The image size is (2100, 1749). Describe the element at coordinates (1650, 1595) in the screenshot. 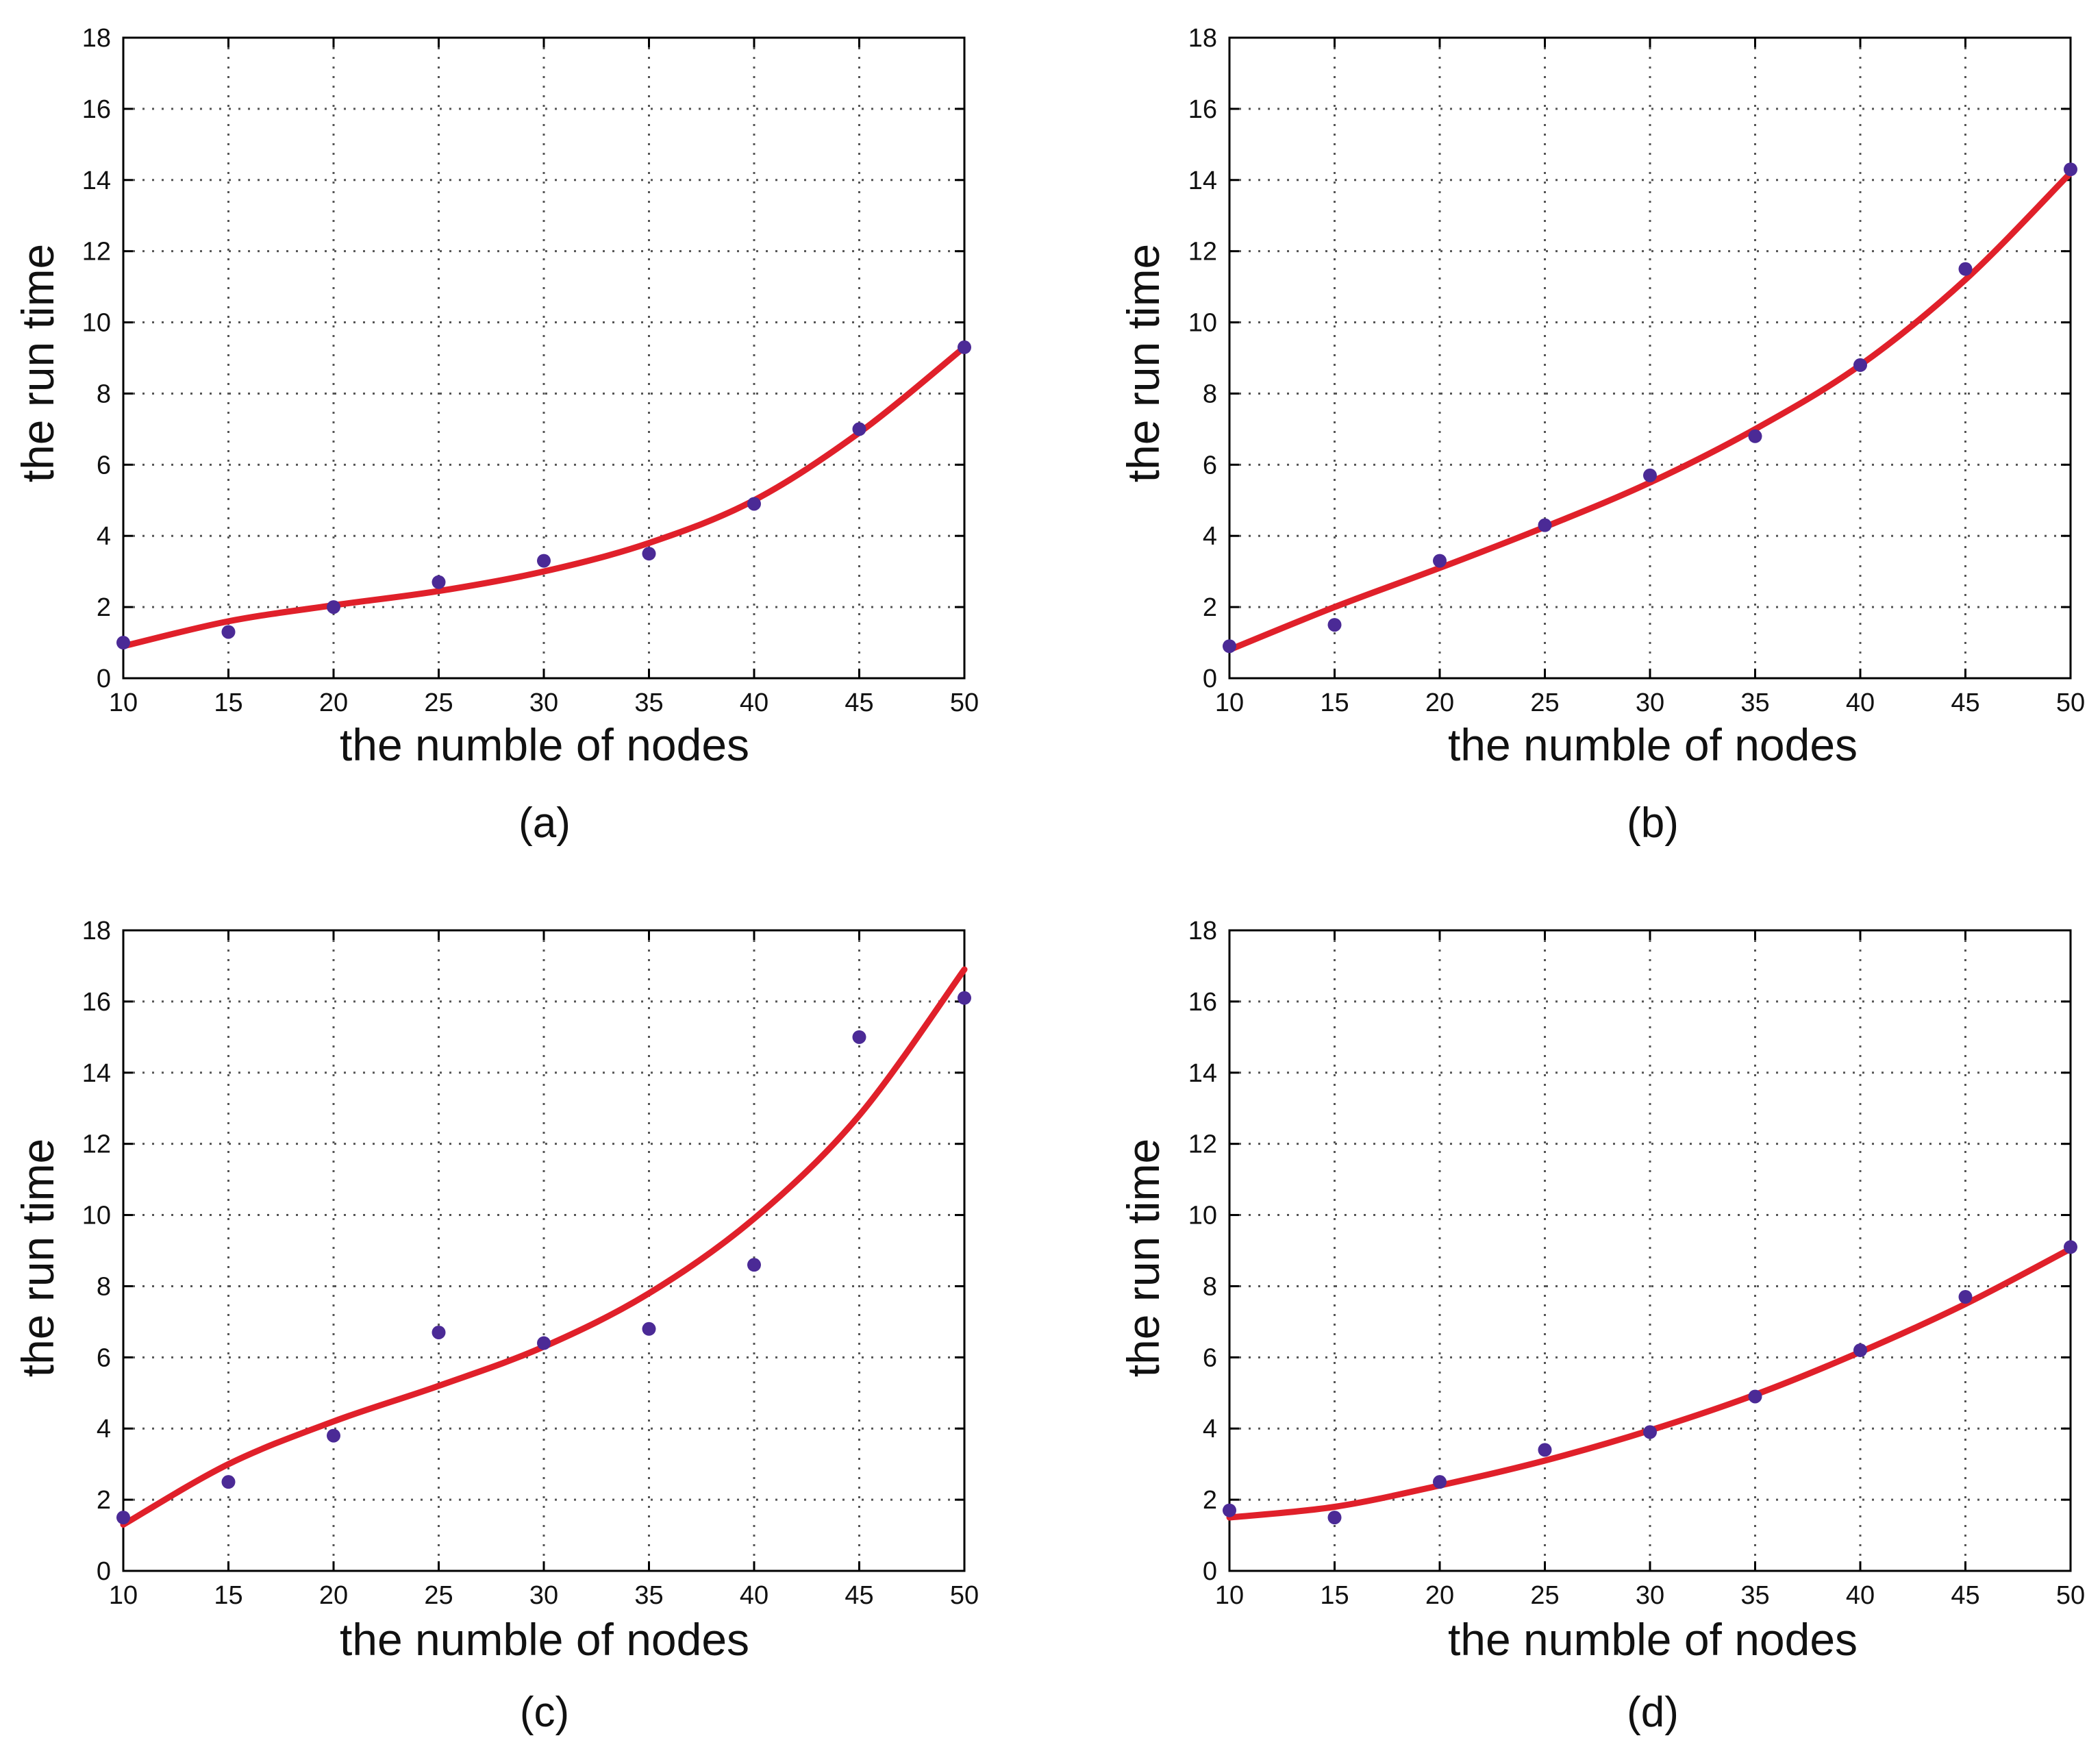

I see `panel-d-xtick-label-30: 30` at that location.